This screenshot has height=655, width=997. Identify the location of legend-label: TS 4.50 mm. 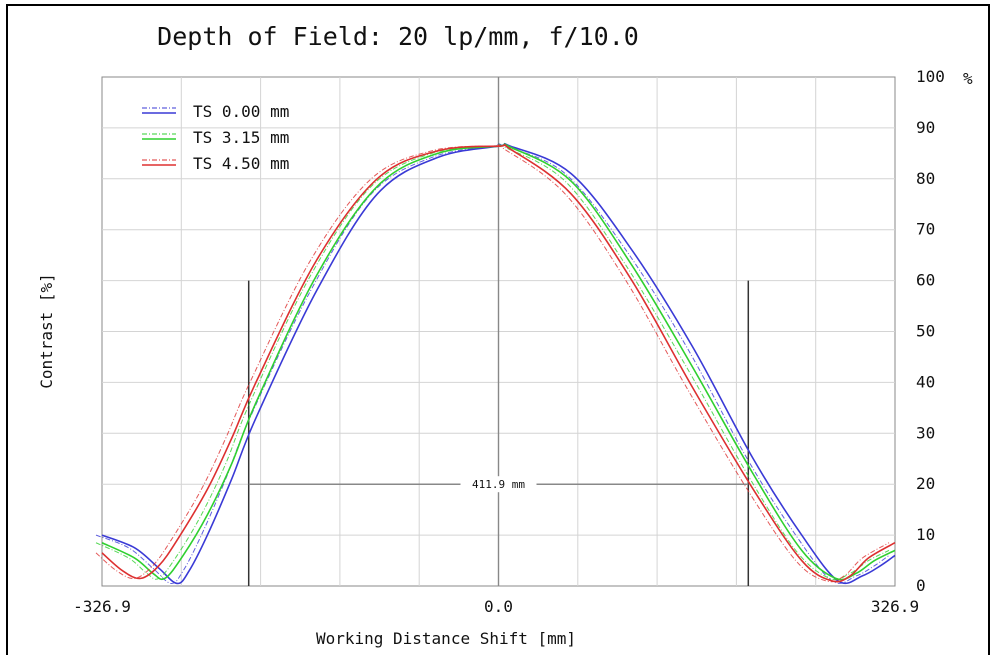
(241, 163).